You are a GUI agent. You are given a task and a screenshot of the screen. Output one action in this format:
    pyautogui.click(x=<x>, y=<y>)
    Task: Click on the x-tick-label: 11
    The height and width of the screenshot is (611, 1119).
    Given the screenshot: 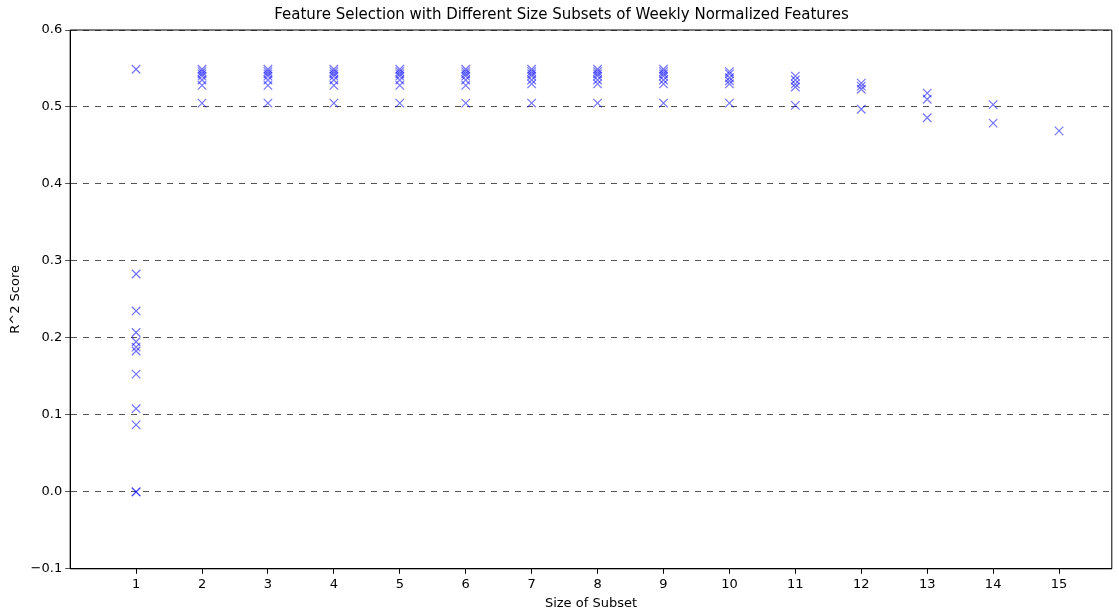 What is the action you would take?
    pyautogui.click(x=795, y=583)
    